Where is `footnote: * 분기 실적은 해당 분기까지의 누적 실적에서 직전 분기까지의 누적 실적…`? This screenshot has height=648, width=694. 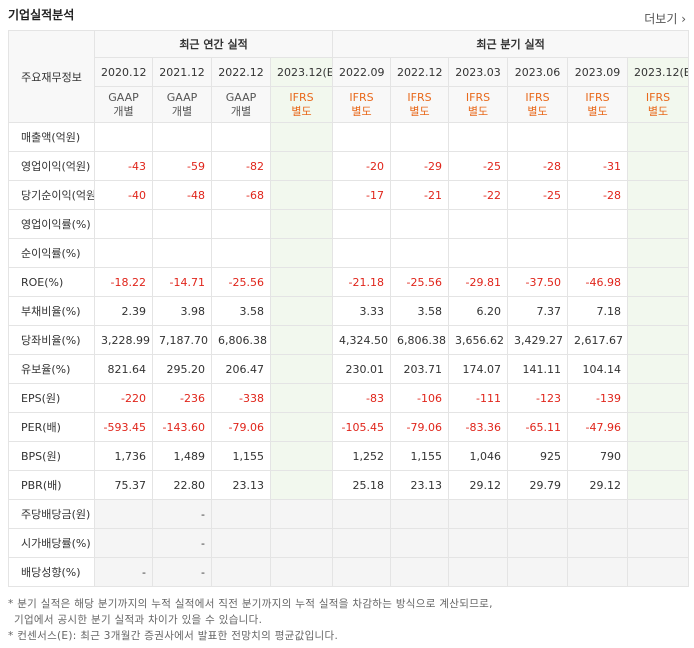
footnote: * 분기 실적은 해당 분기까지의 누적 실적에서 직전 분기까지의 누적 실적… is located at coordinates (250, 604).